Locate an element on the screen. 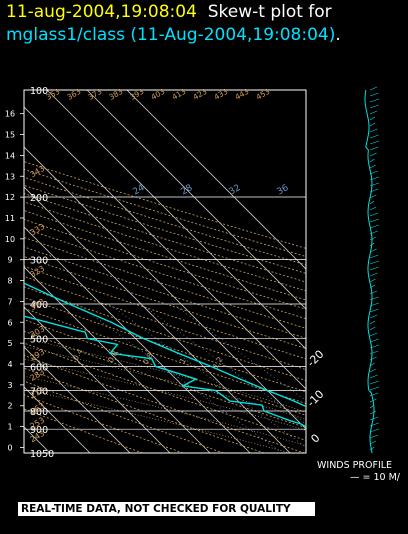 The width and height of the screenshot is (408, 534). pressure-tick-label: 200 is located at coordinates (39, 198).